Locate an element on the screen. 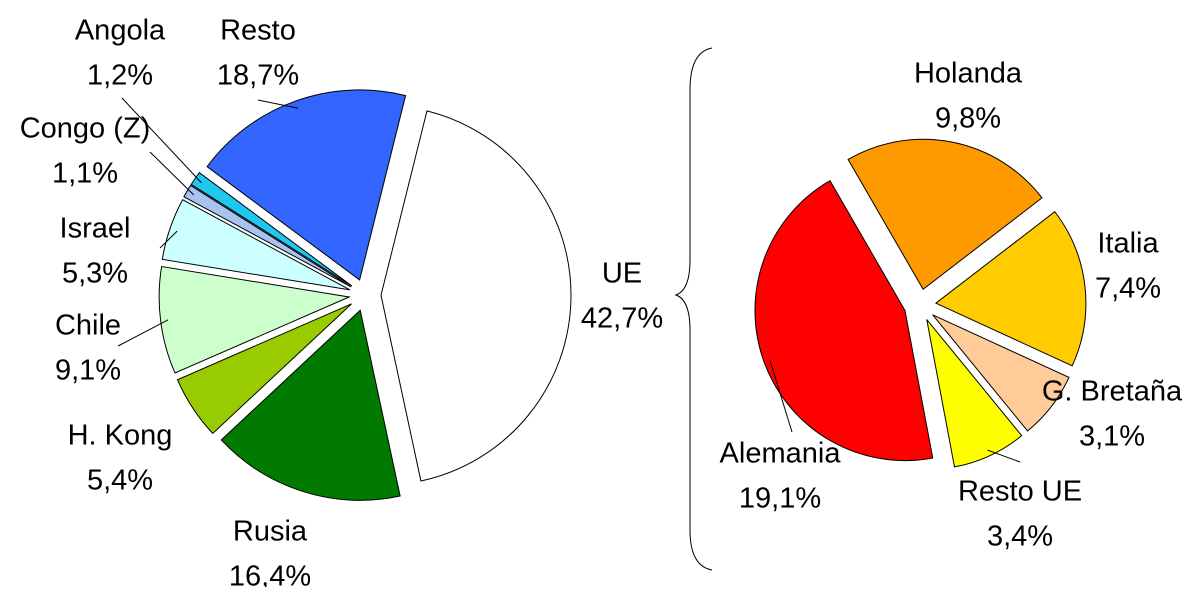 The width and height of the screenshot is (1191, 592). slice-label: Italia is located at coordinates (1128, 244).